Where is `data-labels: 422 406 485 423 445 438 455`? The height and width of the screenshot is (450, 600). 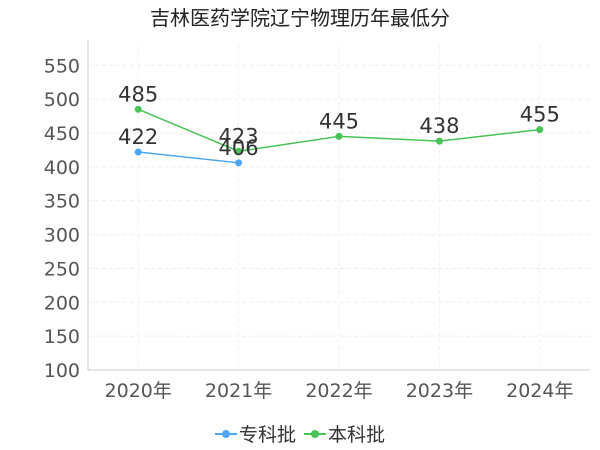 data-labels: 422 406 485 423 445 438 455 is located at coordinates (339, 120).